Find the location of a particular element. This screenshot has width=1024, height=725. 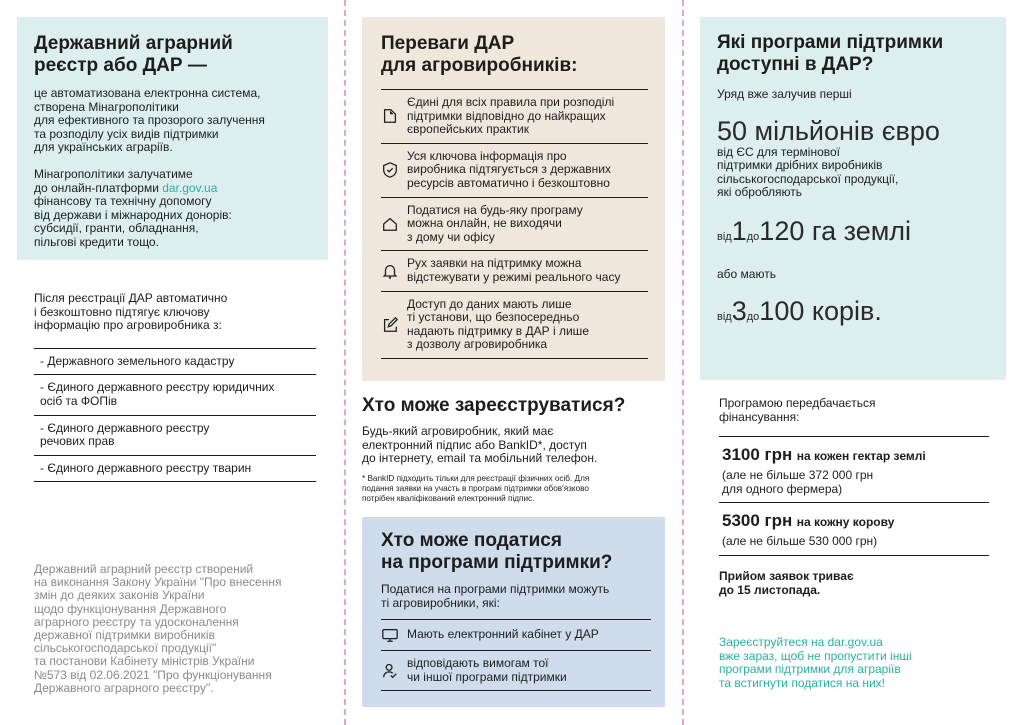

land-range: від1до120 га землі is located at coordinates (853, 234).